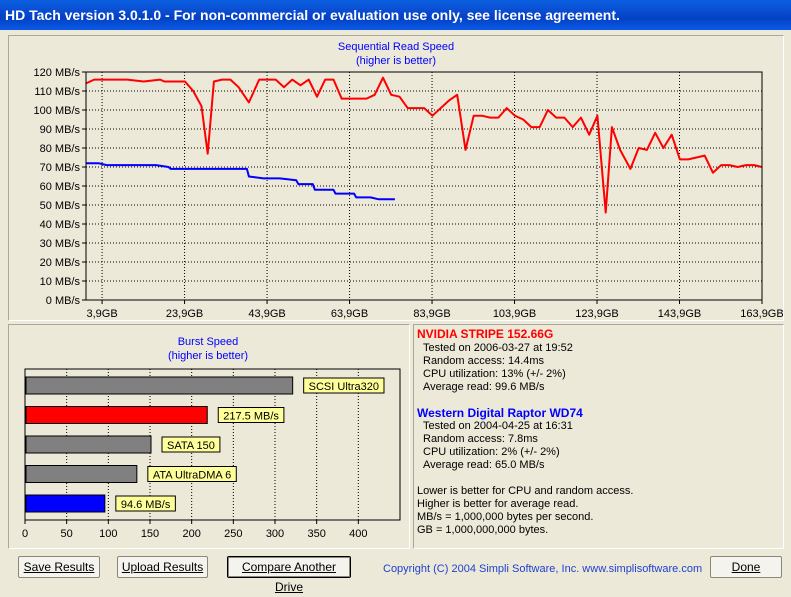  Describe the element at coordinates (349, 314) in the screenshot. I see `x-tick-label: 63,9GB` at that location.